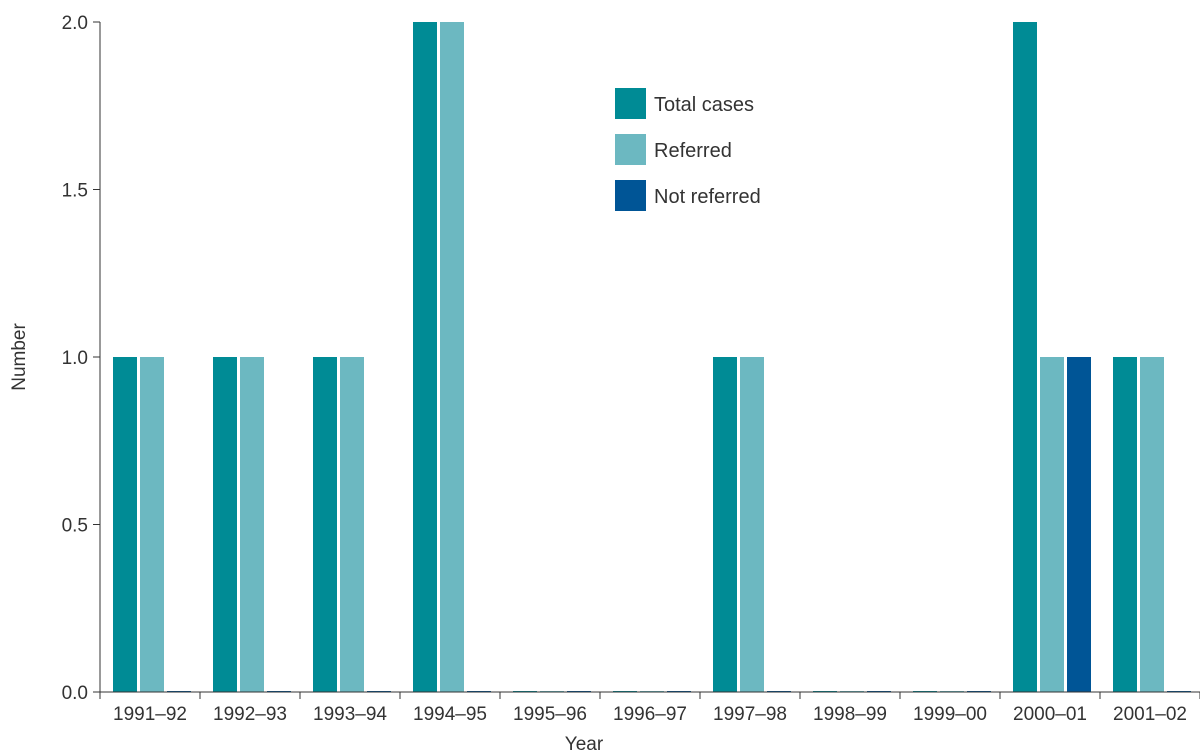 The width and height of the screenshot is (1200, 756). Describe the element at coordinates (584, 744) in the screenshot. I see `x-axis-label: Year` at that location.